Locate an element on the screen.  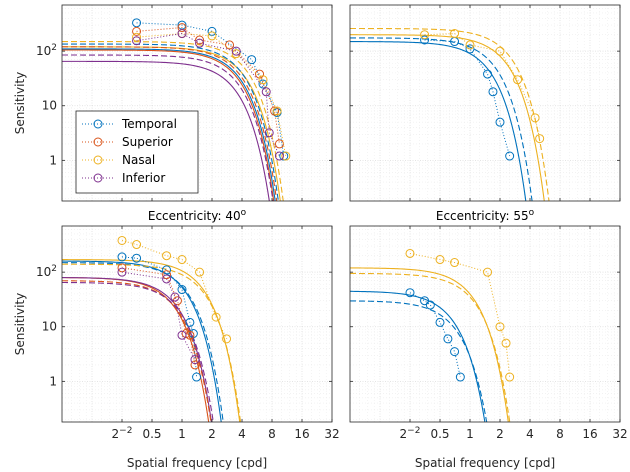
x-tick-label: 2 is located at coordinates (212, 434).